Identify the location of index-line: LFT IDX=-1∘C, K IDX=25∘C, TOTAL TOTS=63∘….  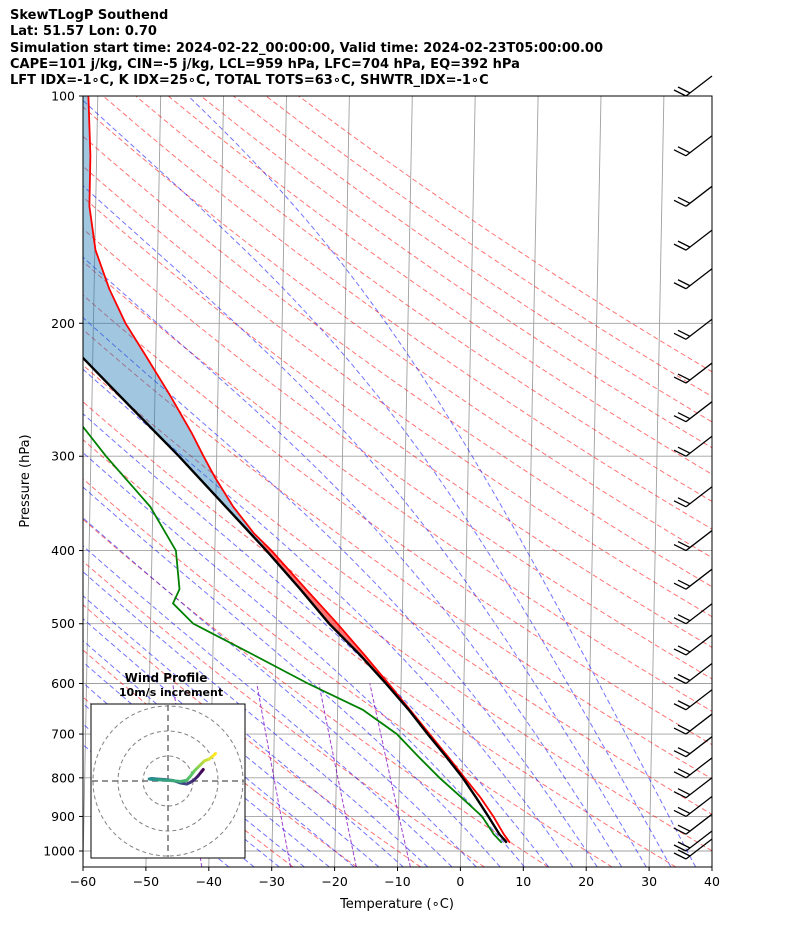
(249, 81).